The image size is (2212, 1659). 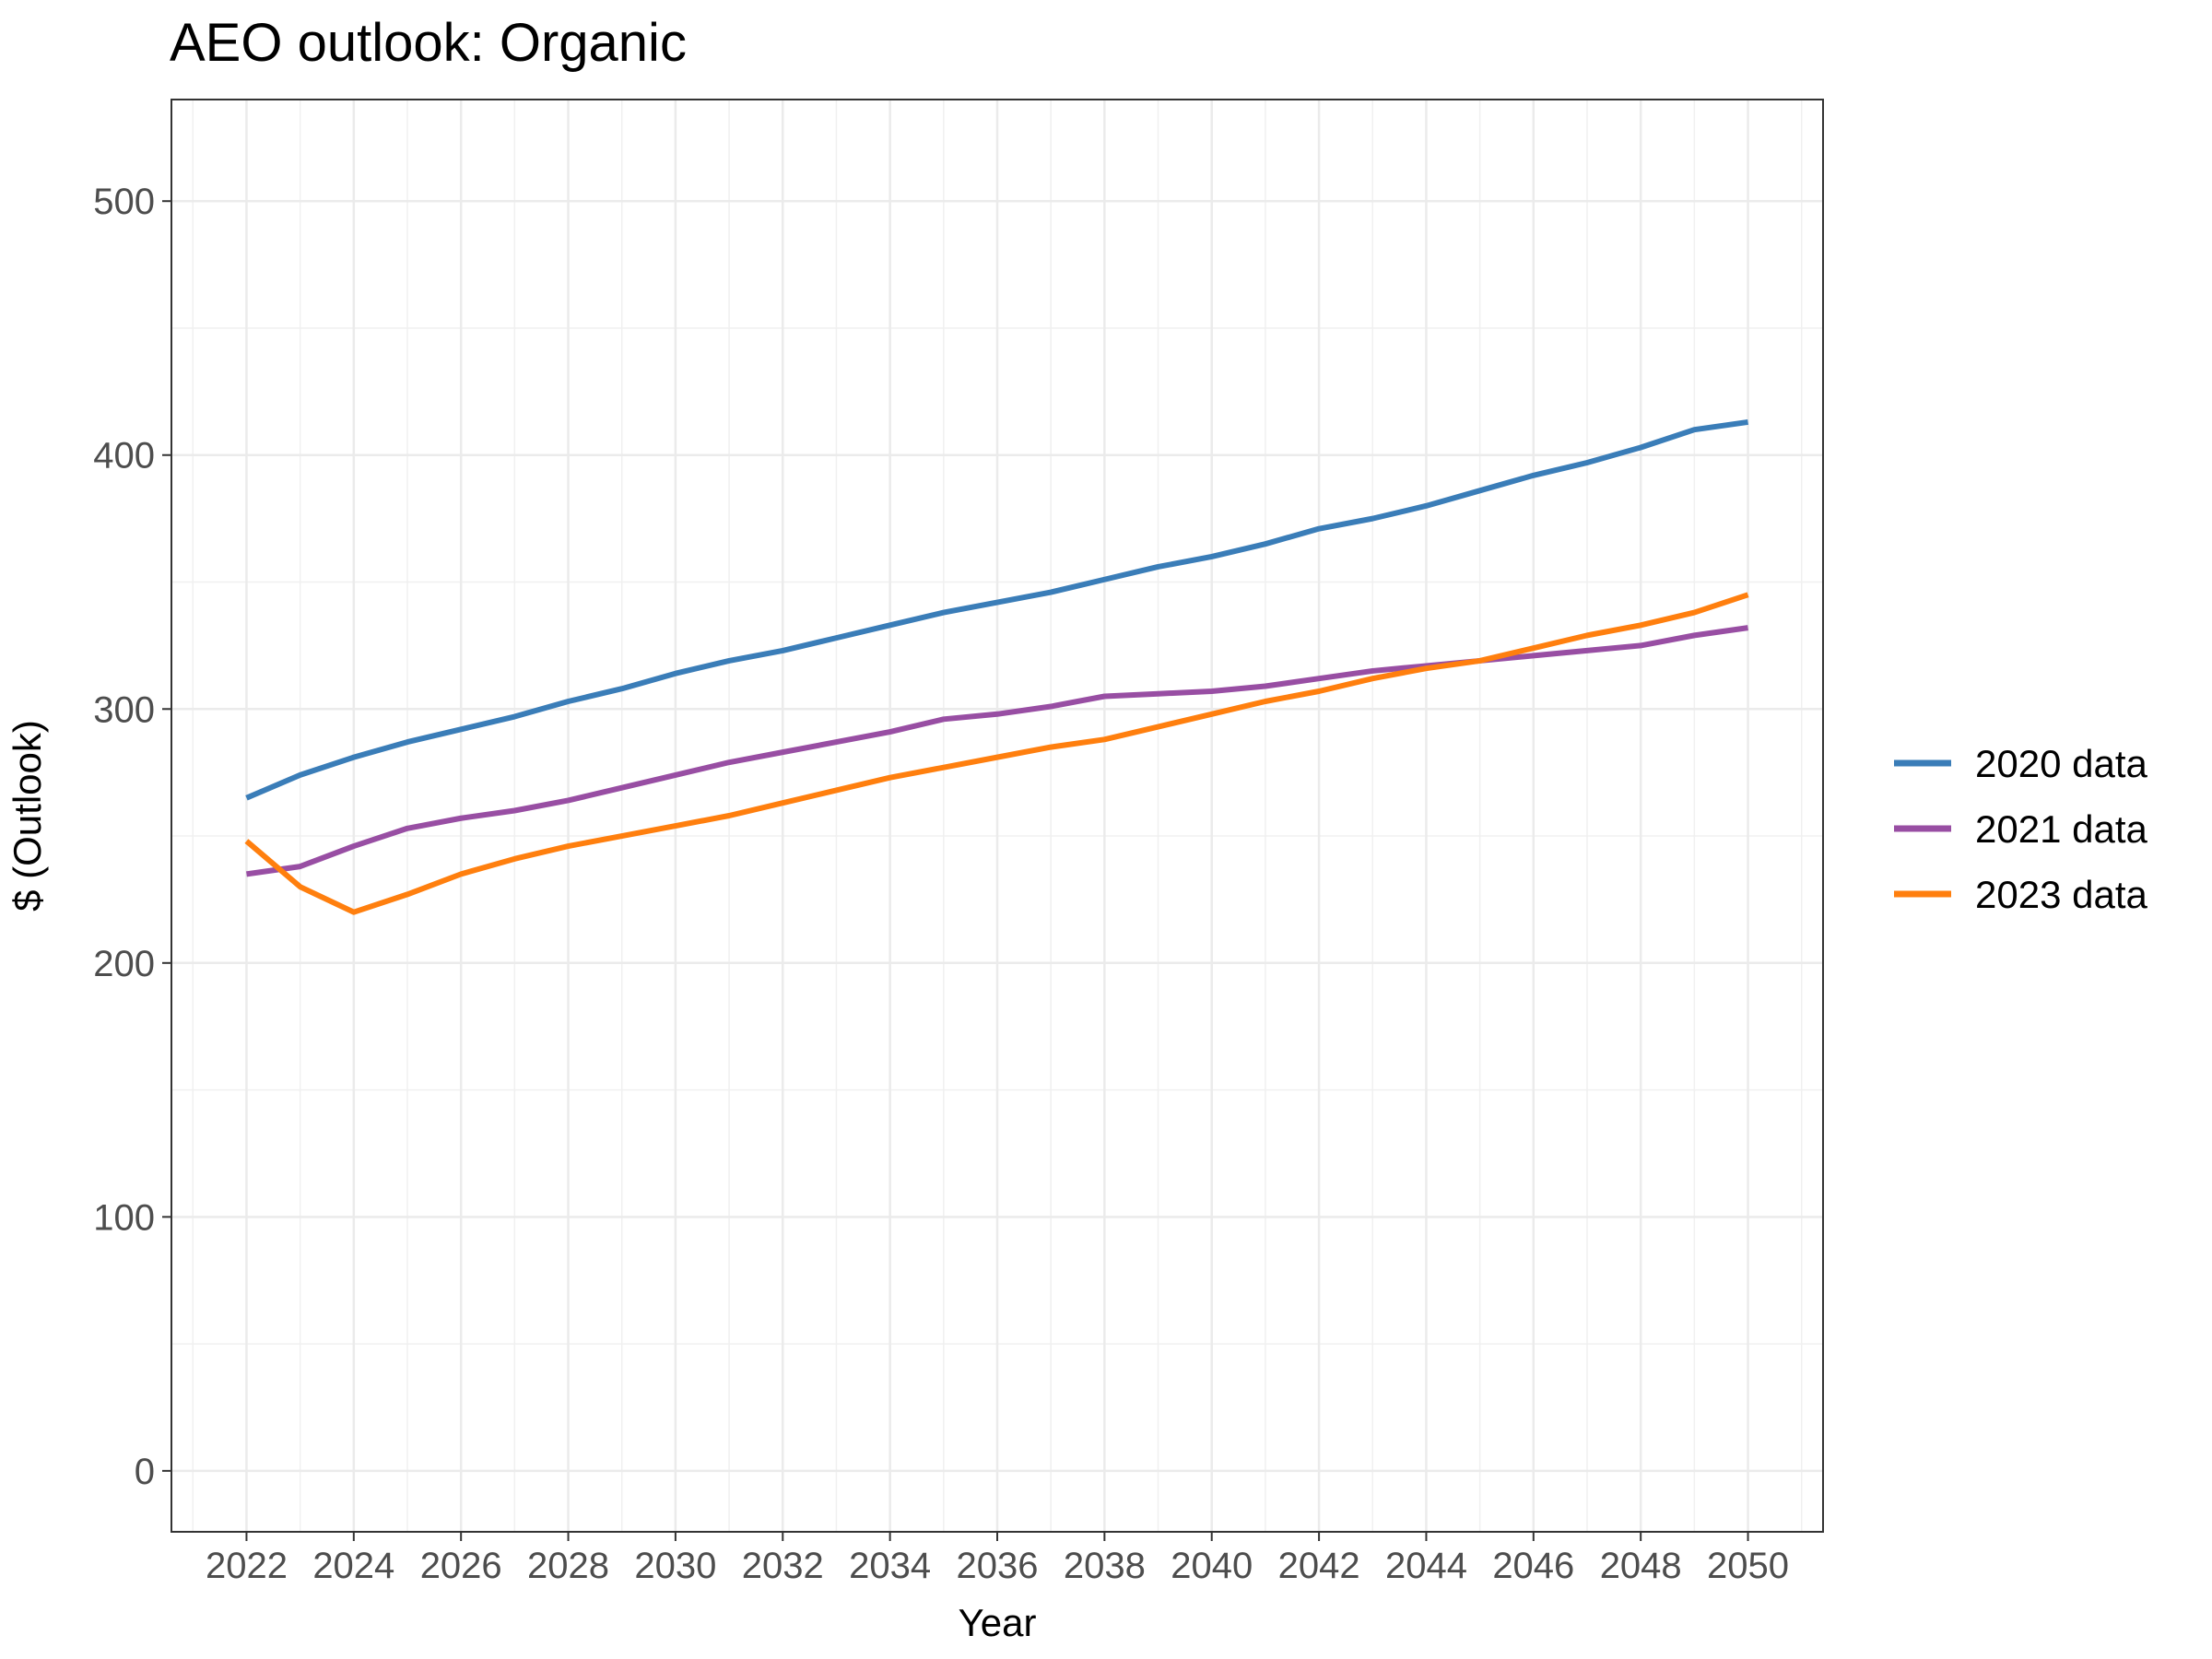 I want to click on y-tick-label: 0, so click(x=145, y=1472).